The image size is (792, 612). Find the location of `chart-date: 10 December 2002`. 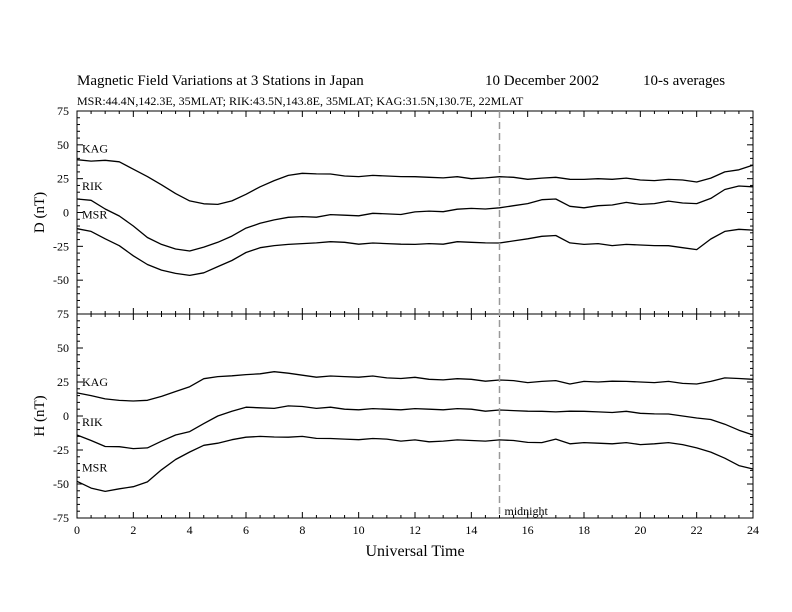

chart-date: 10 December 2002 is located at coordinates (542, 81).